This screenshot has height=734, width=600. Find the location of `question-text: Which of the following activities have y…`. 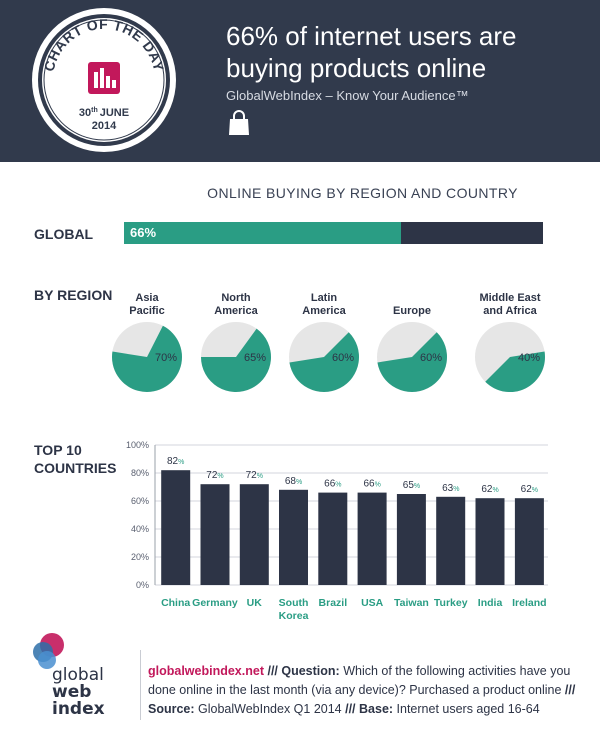

question-text: Which of the following activities have y… is located at coordinates (359, 680).